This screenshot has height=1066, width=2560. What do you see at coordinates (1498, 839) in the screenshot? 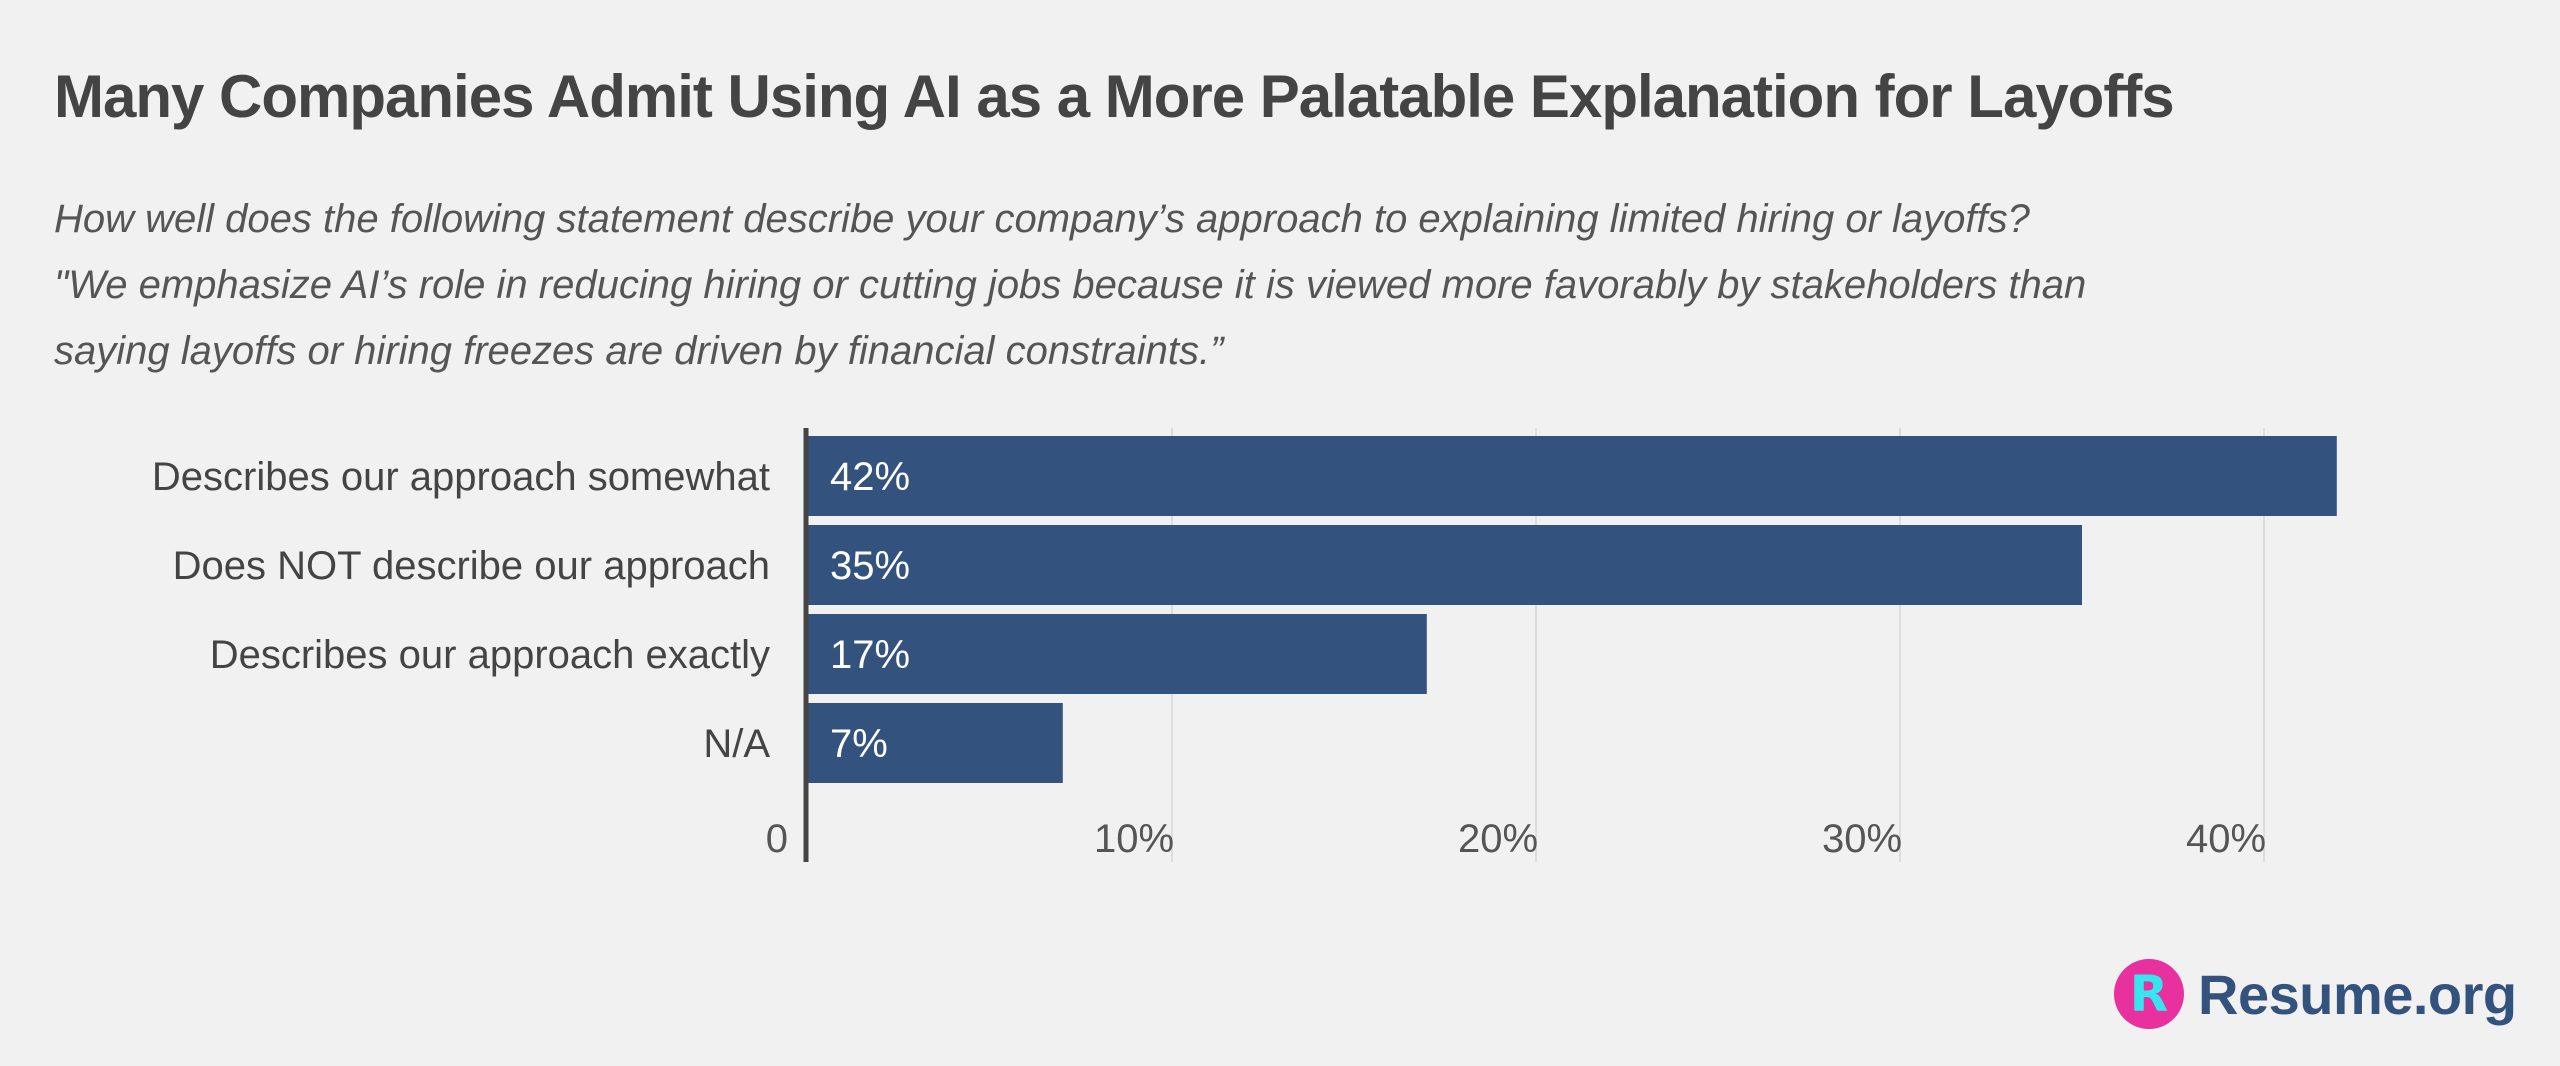
I see `x-tick-label: 20%` at bounding box center [1498, 839].